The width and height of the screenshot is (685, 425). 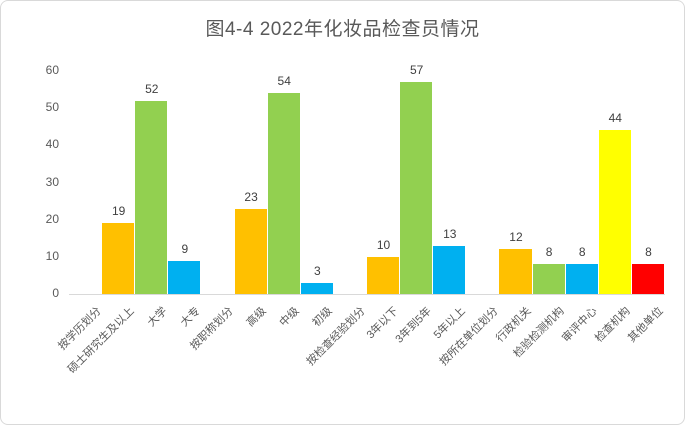 I want to click on category-slot: 10 3年以下, so click(x=383, y=206).